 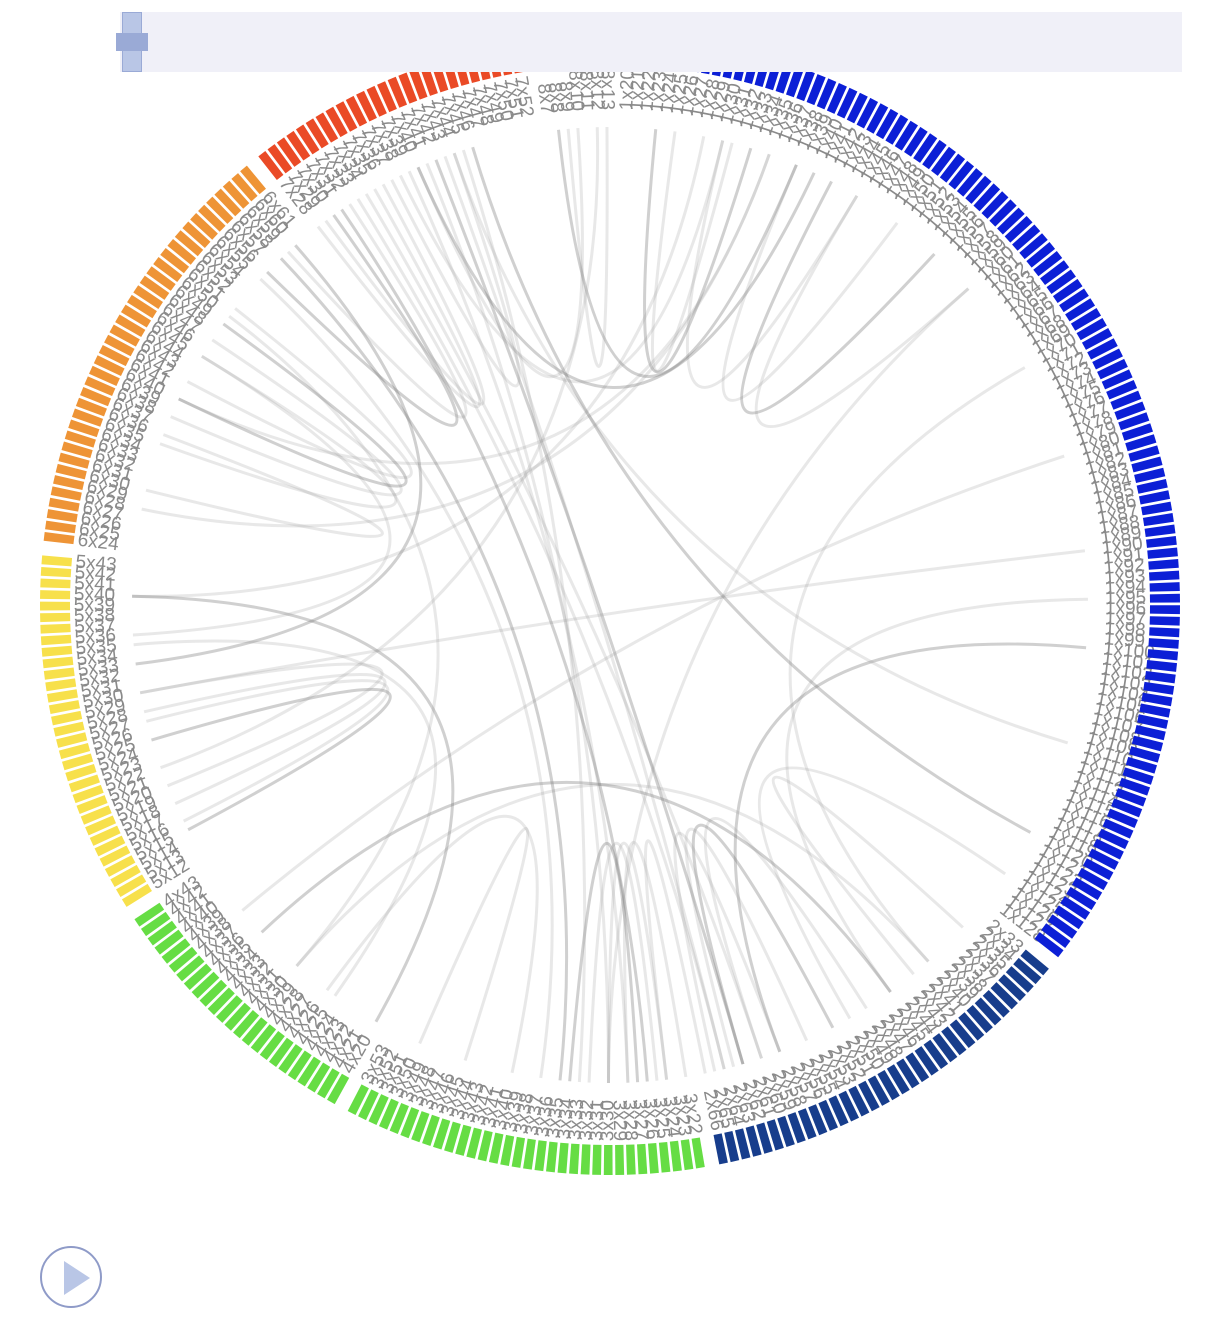 I want to click on node-bar-3x47, so click(x=420, y=1127).